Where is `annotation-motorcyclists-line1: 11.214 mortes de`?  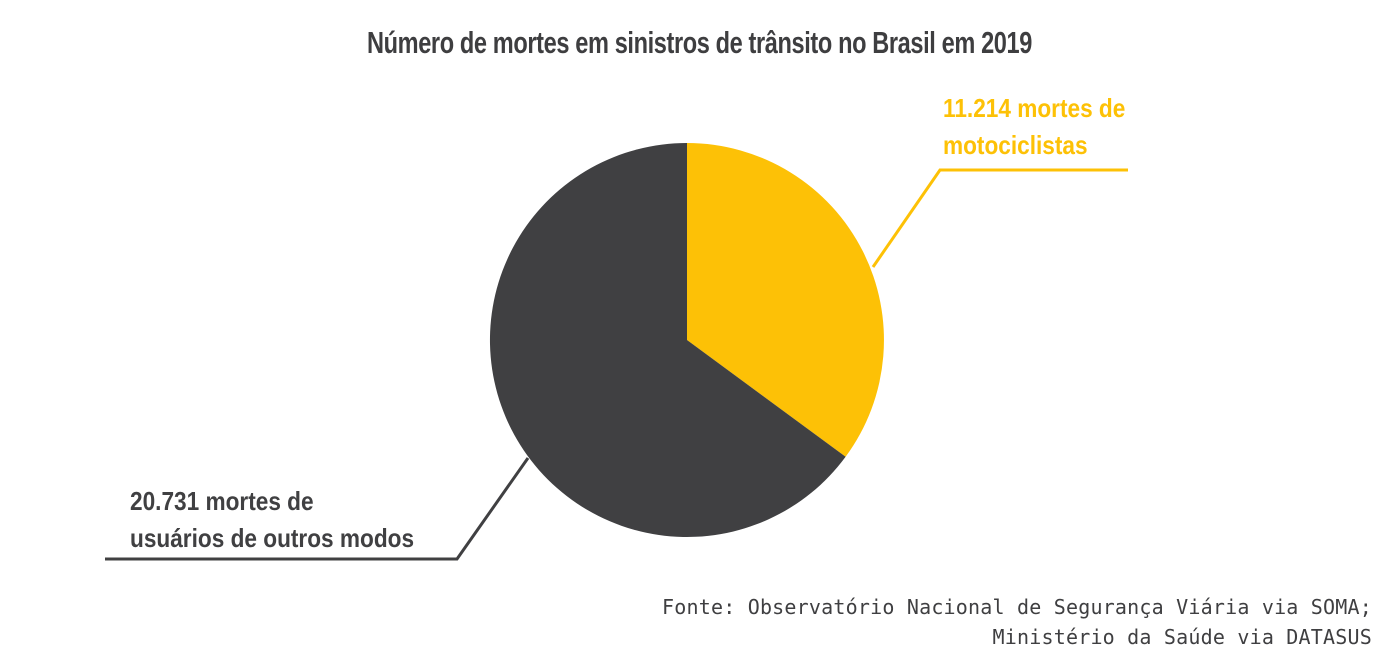 annotation-motorcyclists-line1: 11.214 mortes de is located at coordinates (1034, 108).